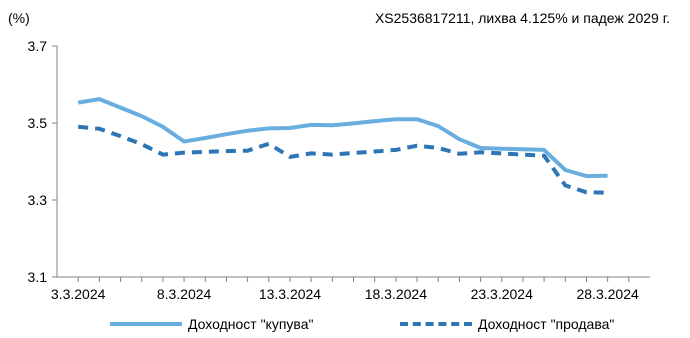 This screenshot has height=338, width=690. Describe the element at coordinates (396, 294) in the screenshot. I see `x-tick-label: 18.3.2024` at that location.